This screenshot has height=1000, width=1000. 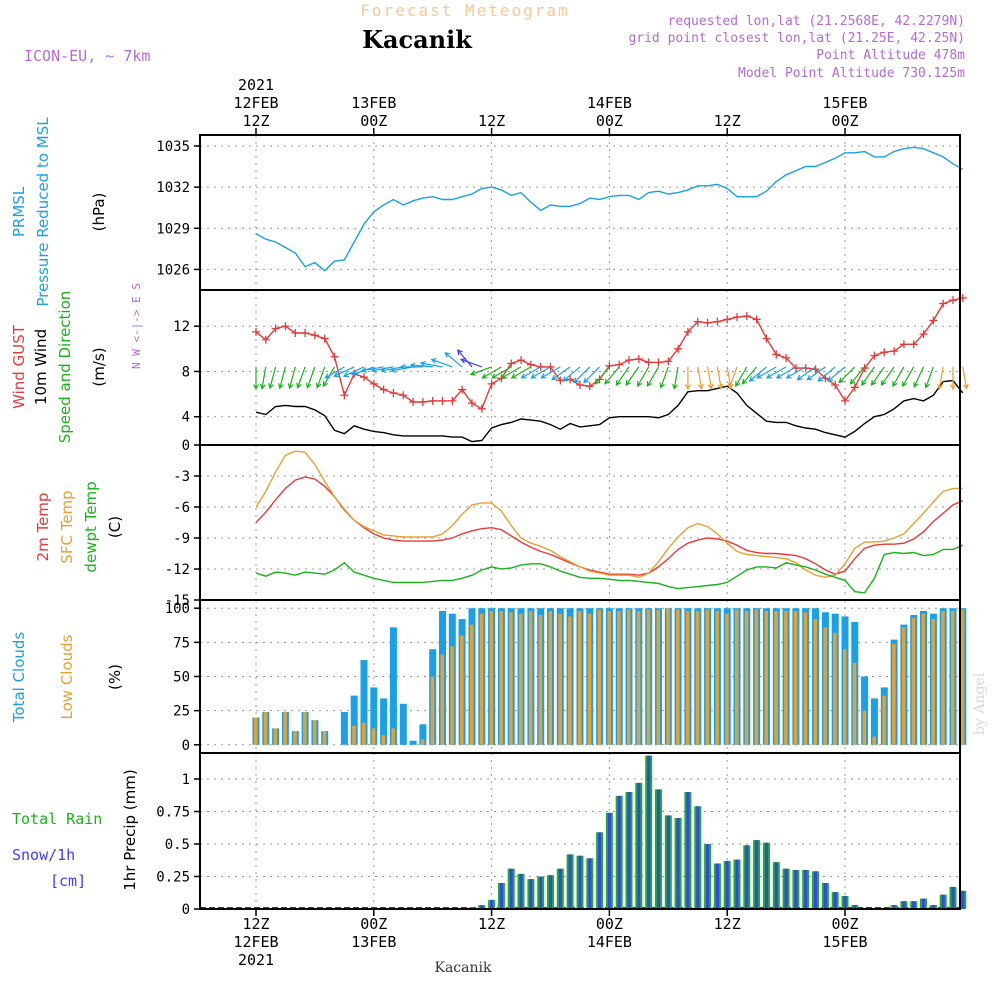 What do you see at coordinates (173, 229) in the screenshot?
I see `y-tick-label: 1029` at bounding box center [173, 229].